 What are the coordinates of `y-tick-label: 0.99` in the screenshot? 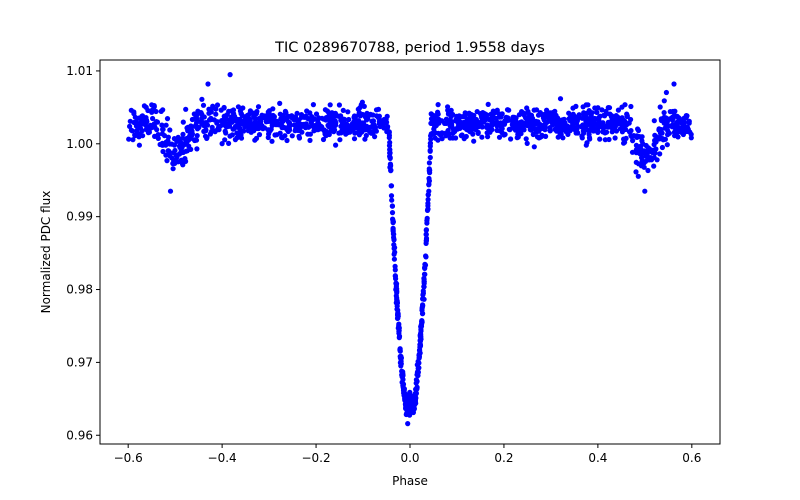 It's located at (79, 217).